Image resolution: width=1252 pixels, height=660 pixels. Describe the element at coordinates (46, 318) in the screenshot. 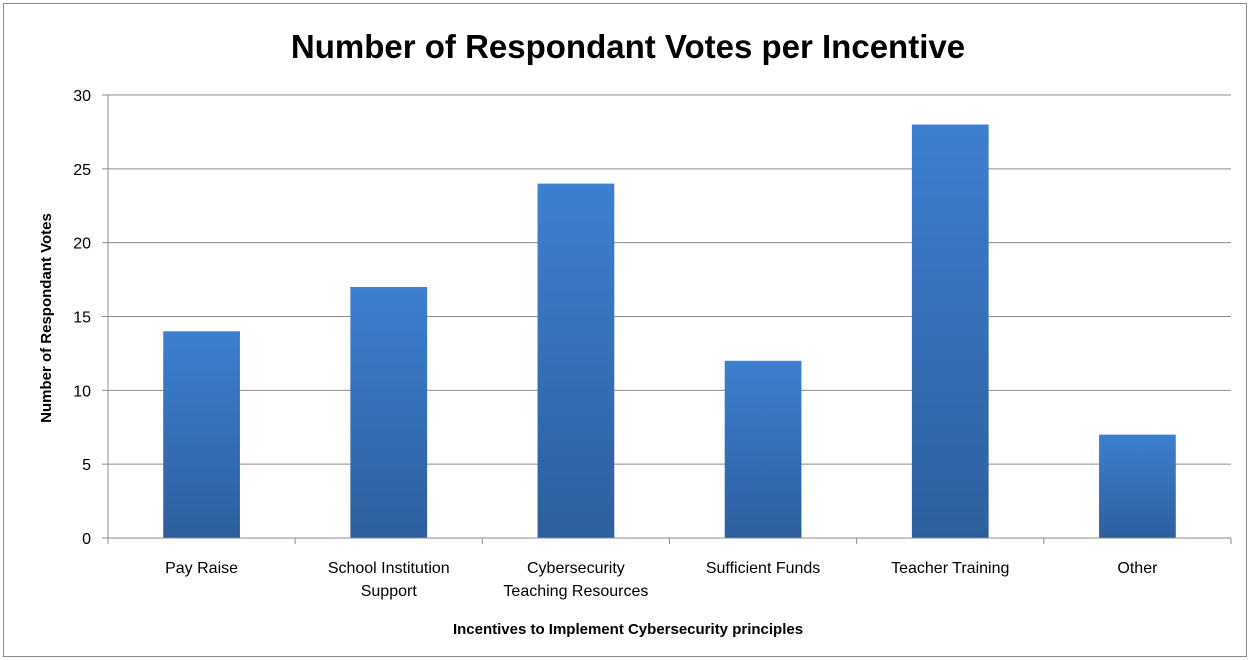

I see `y-axis-title: Number of Respondant Votes` at that location.